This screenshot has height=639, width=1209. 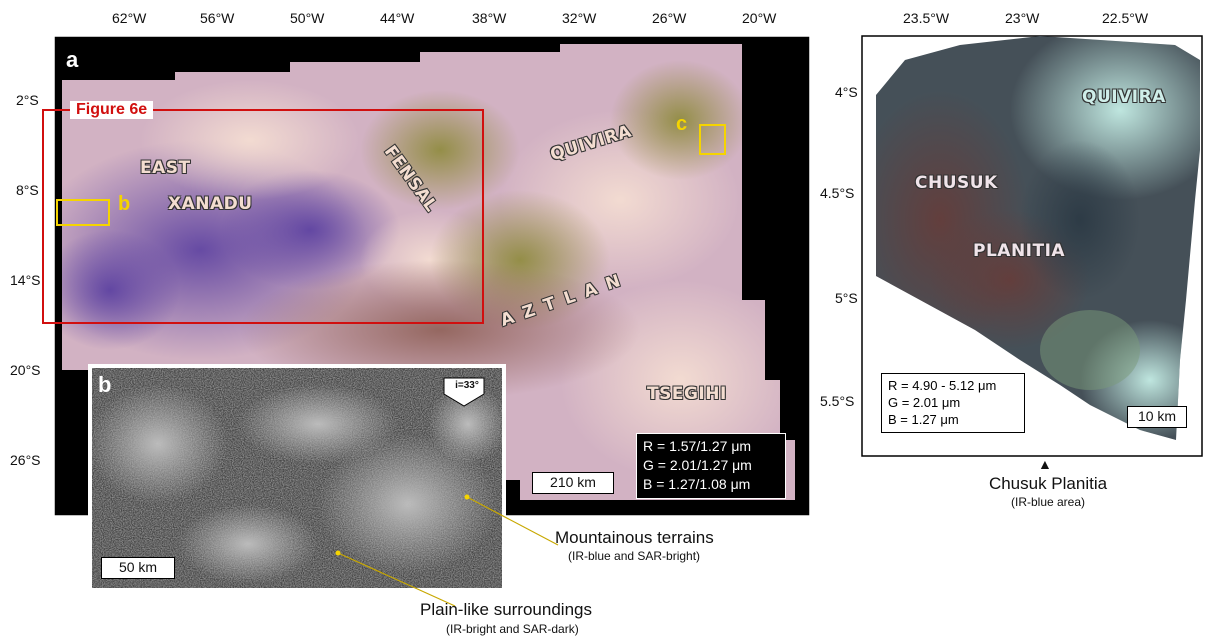 I want to click on region-xanadu: XANADU, so click(x=210, y=204).